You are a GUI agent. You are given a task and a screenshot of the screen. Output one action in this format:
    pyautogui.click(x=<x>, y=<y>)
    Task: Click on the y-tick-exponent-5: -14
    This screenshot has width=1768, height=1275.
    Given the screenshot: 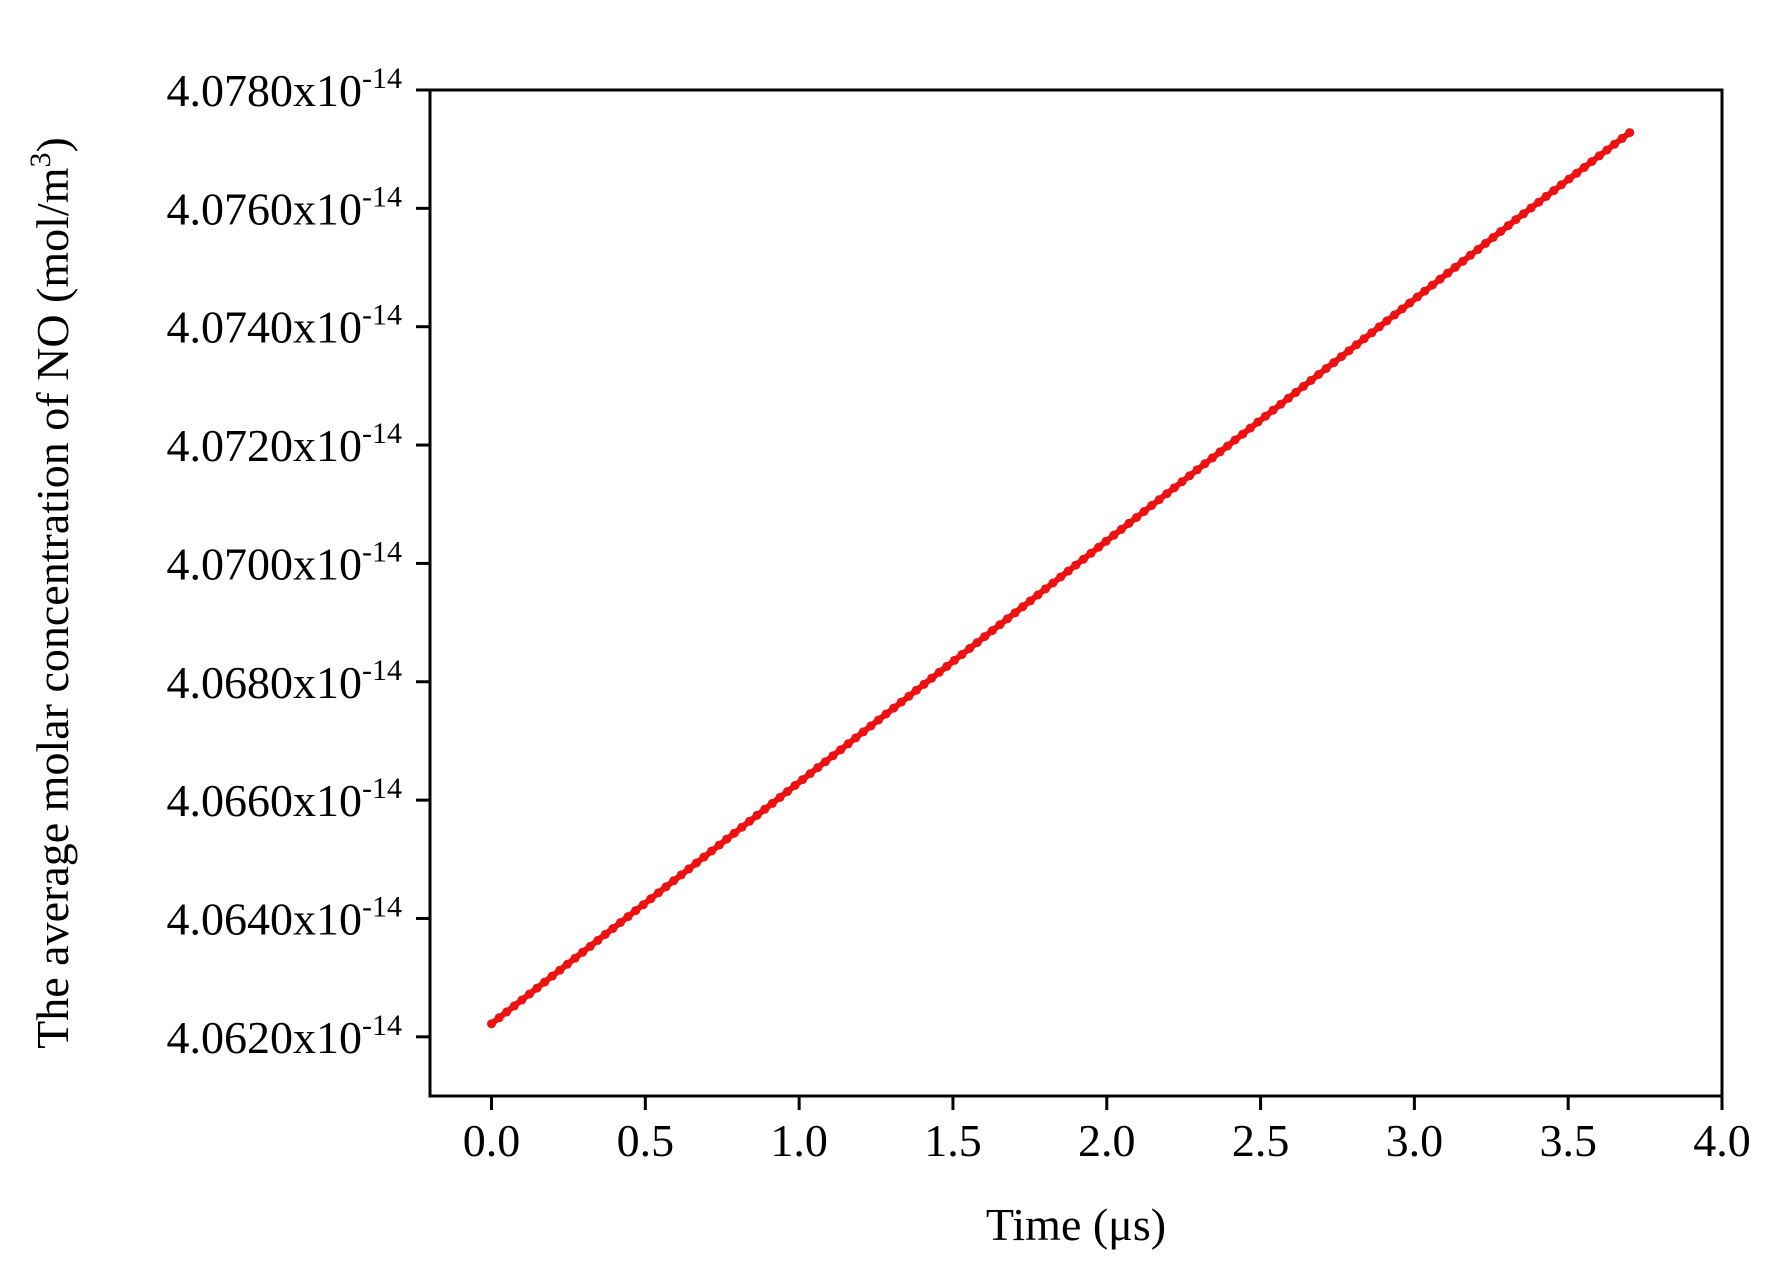 What is the action you would take?
    pyautogui.click(x=382, y=433)
    